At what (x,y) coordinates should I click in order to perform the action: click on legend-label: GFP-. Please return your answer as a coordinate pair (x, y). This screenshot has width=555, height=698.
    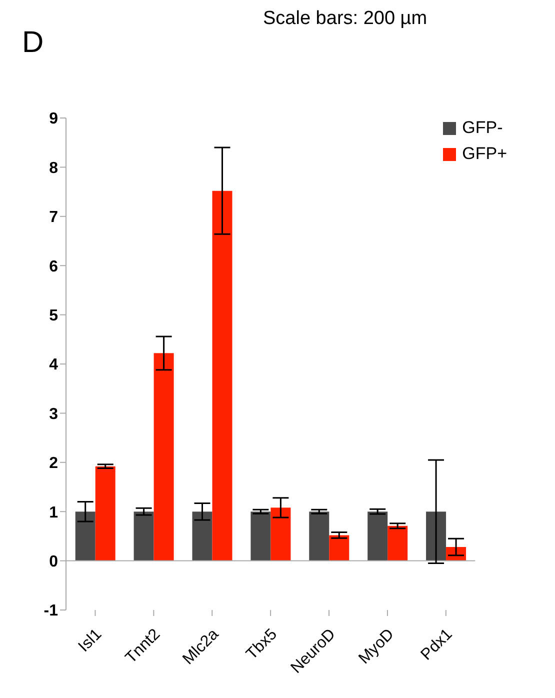
    Looking at the image, I should click on (482, 128).